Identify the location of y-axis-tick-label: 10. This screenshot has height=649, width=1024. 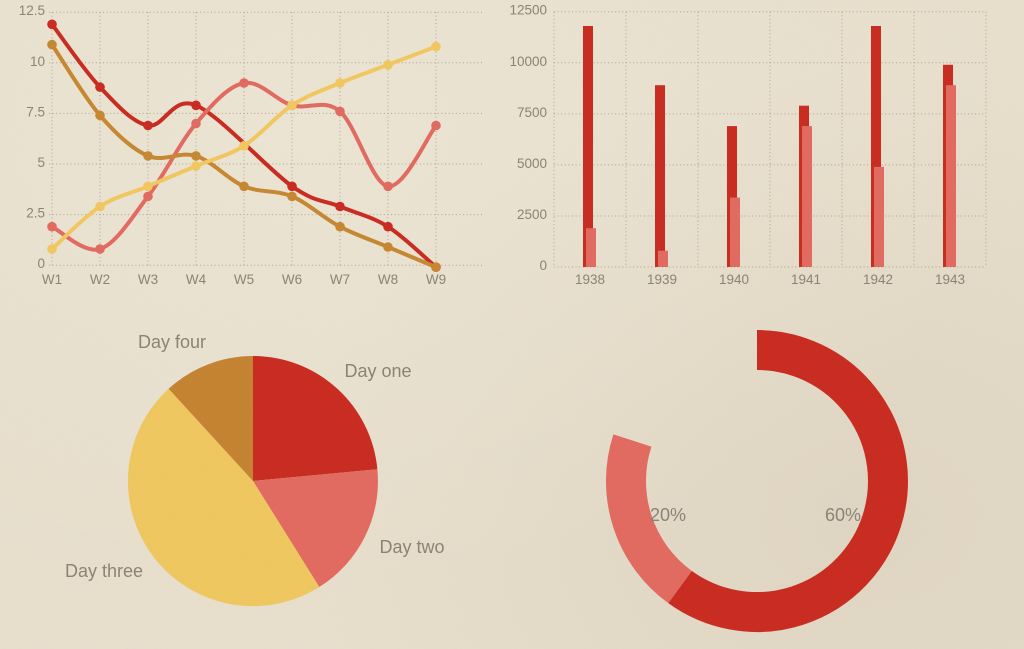
(37, 61).